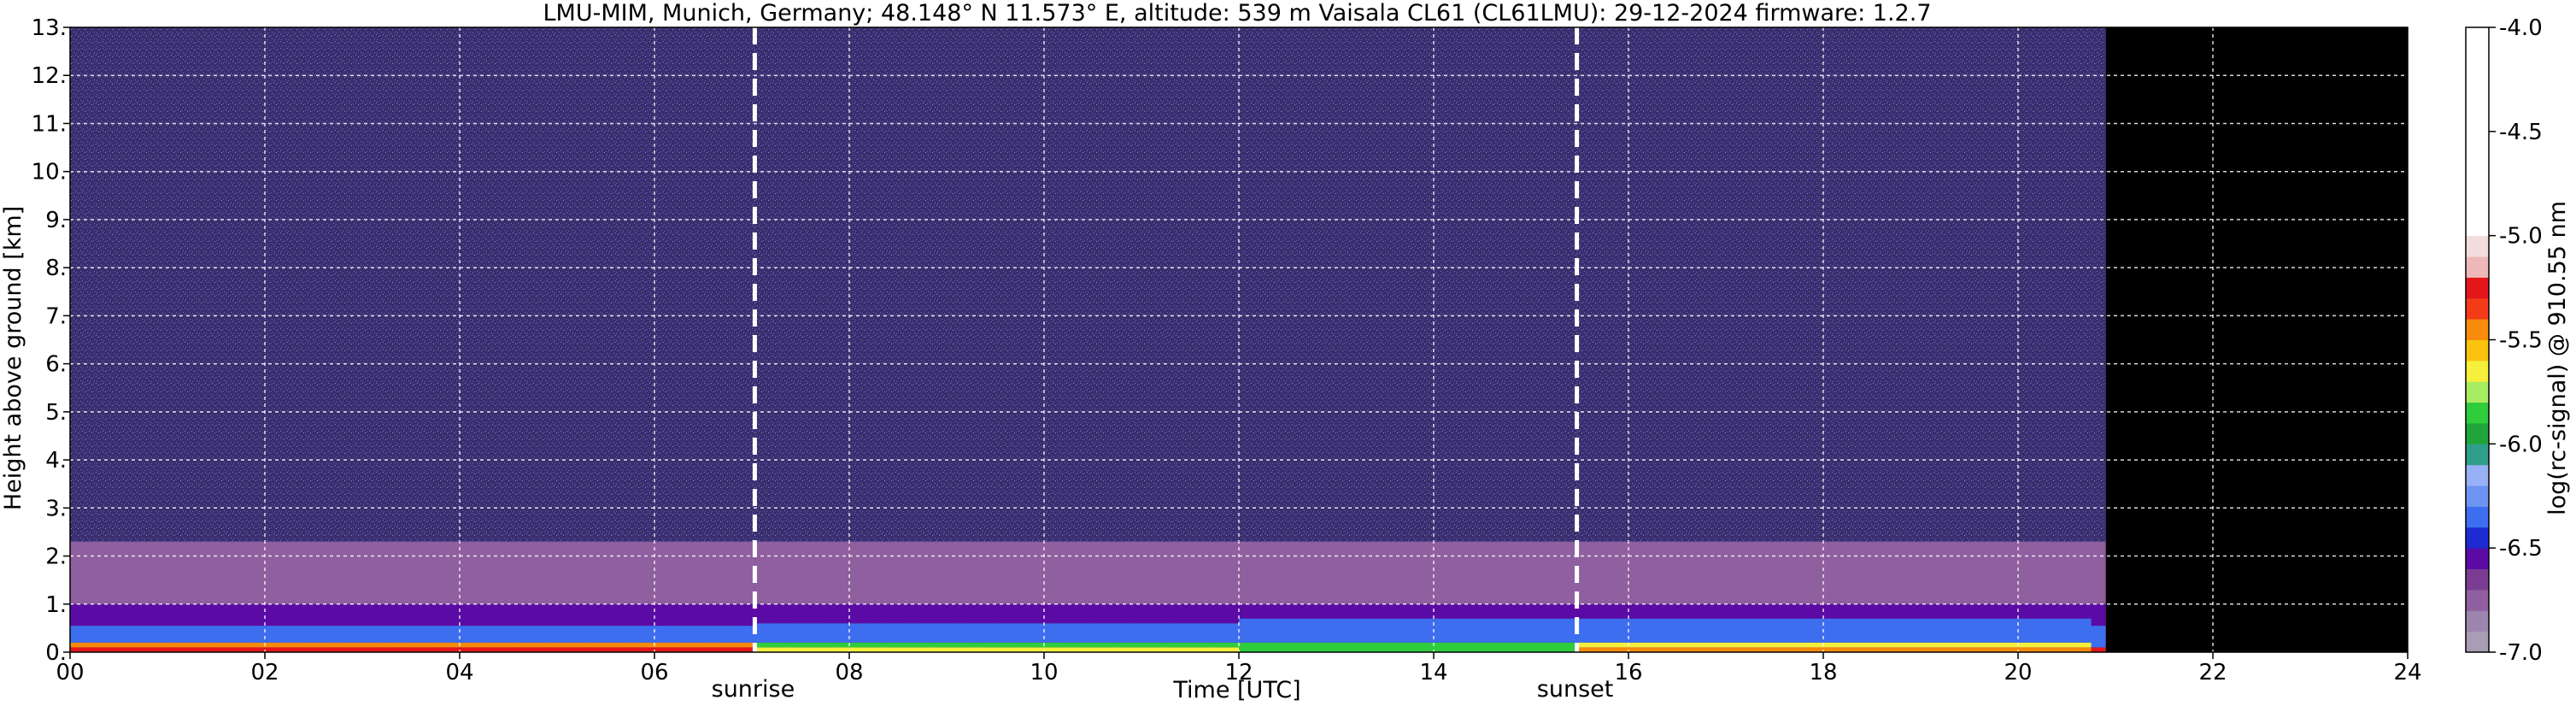 Image resolution: width=2576 pixels, height=706 pixels. What do you see at coordinates (13, 358) in the screenshot?
I see `y-axis-label: Height above ground [km]` at bounding box center [13, 358].